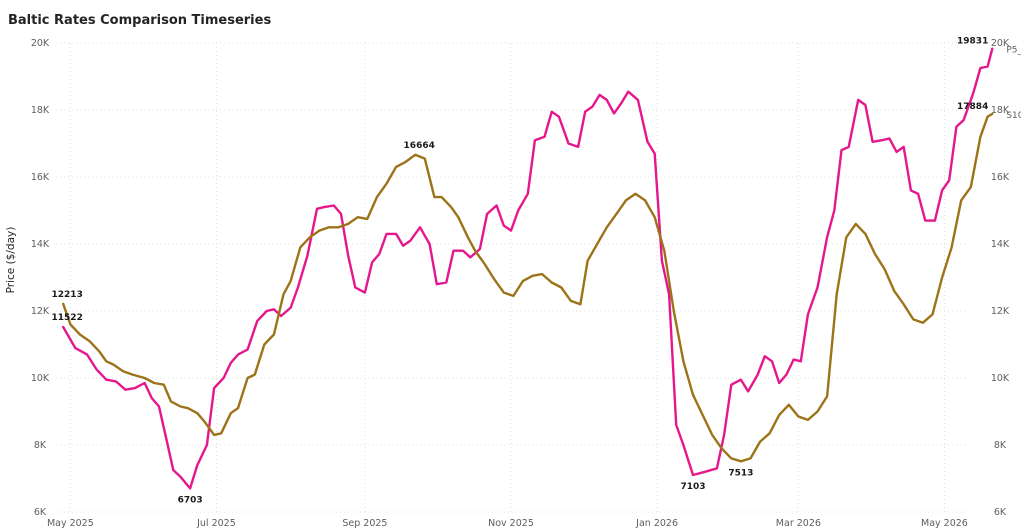 This screenshot has height=530, width=1021. I want to click on y-tick-label-right: 8K, so click(1000, 445).